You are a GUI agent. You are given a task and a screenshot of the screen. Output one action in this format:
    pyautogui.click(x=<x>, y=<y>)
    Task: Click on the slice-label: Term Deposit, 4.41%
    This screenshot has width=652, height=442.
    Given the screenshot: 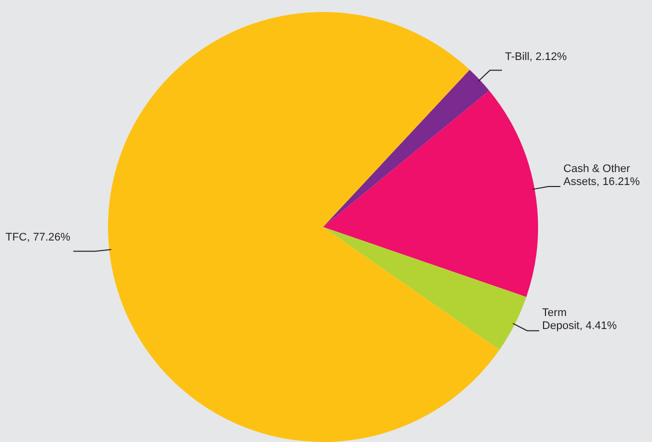 What is the action you would take?
    pyautogui.click(x=579, y=319)
    